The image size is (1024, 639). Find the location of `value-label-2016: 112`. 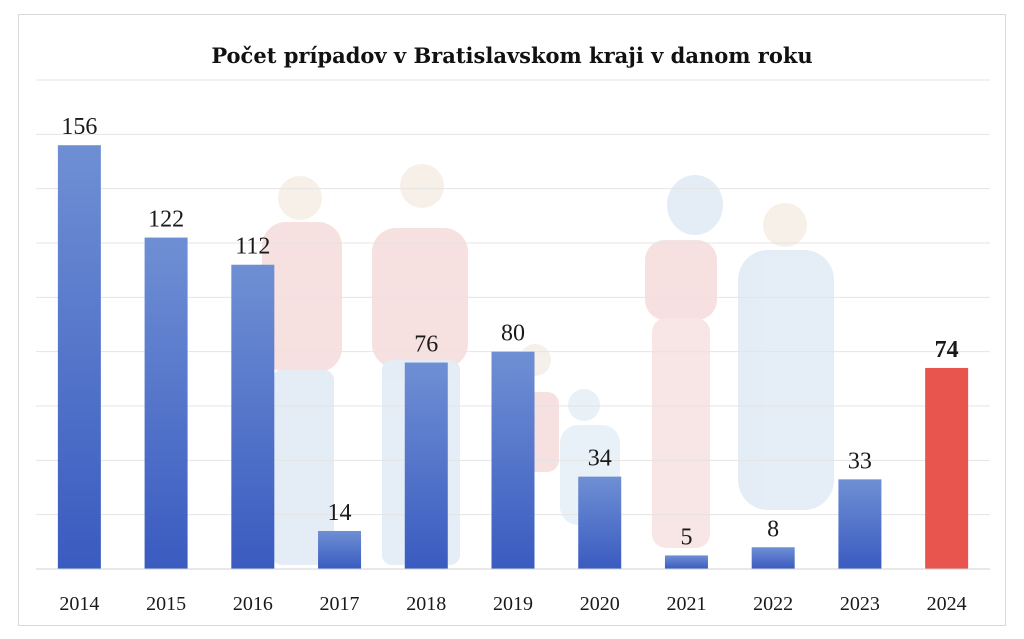

value-label-2016: 112 is located at coordinates (252, 247).